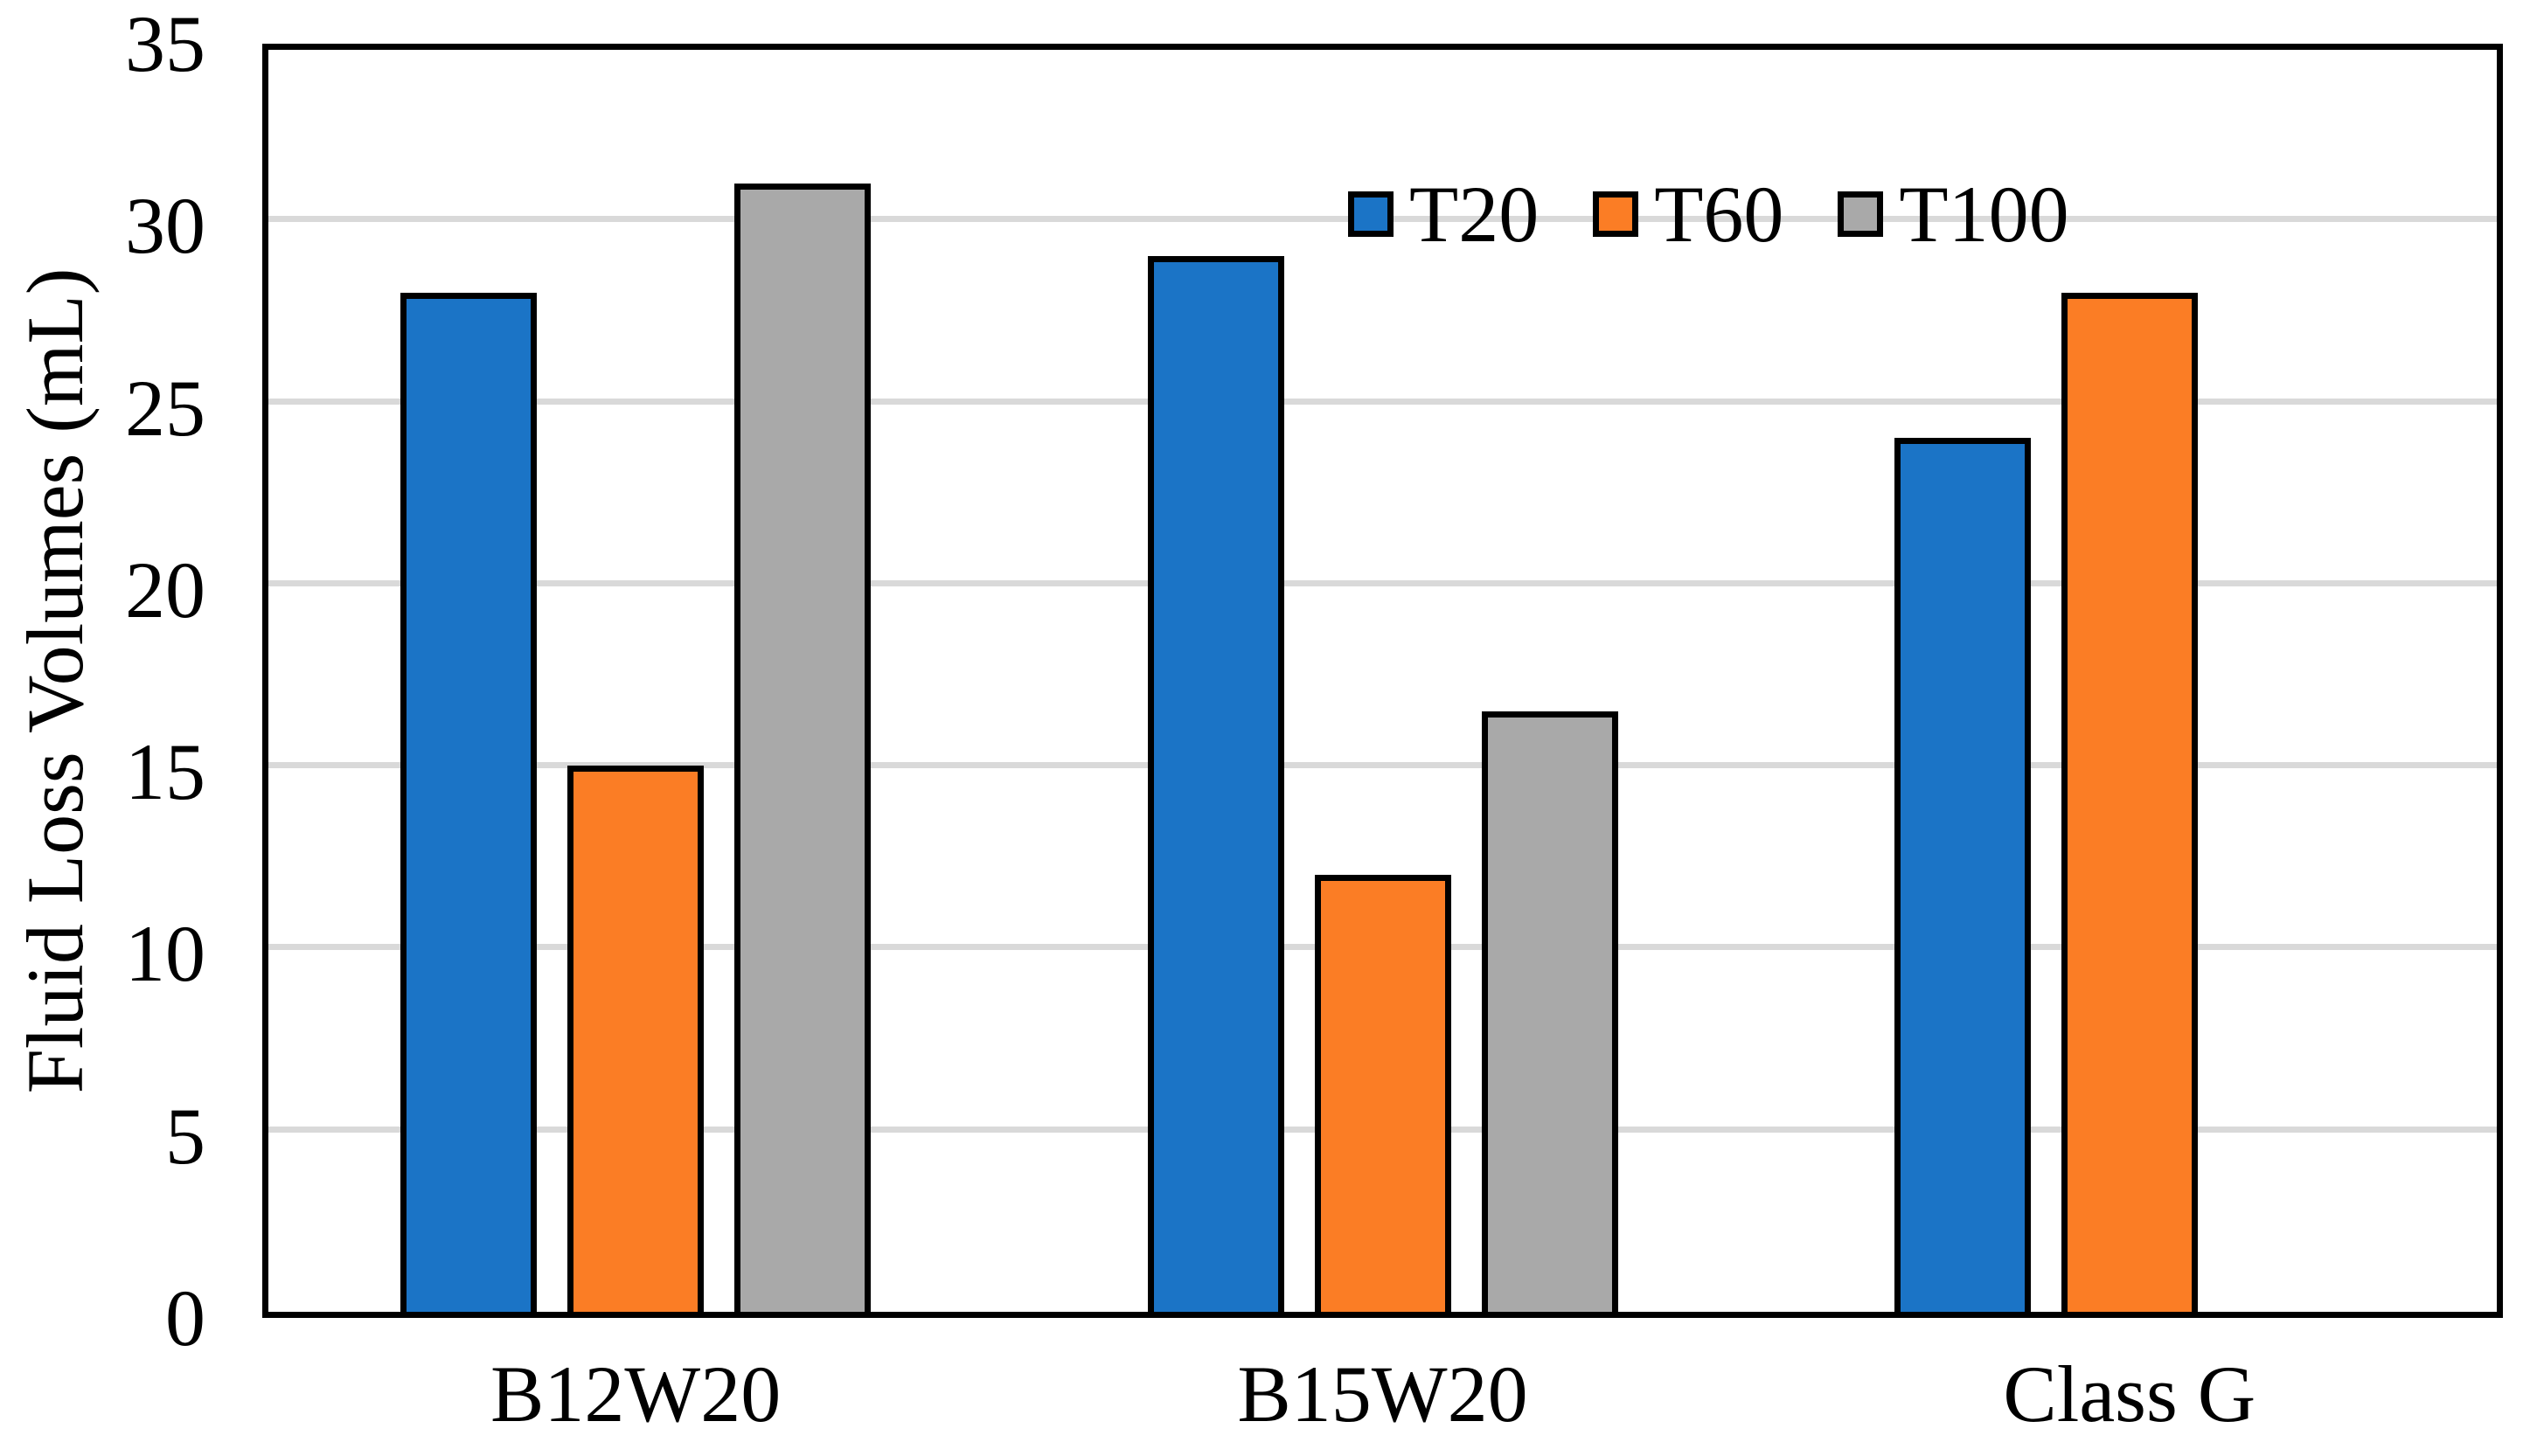 This screenshot has height=1456, width=2537. What do you see at coordinates (636, 1039) in the screenshot?
I see `bar-T60-B12W20` at bounding box center [636, 1039].